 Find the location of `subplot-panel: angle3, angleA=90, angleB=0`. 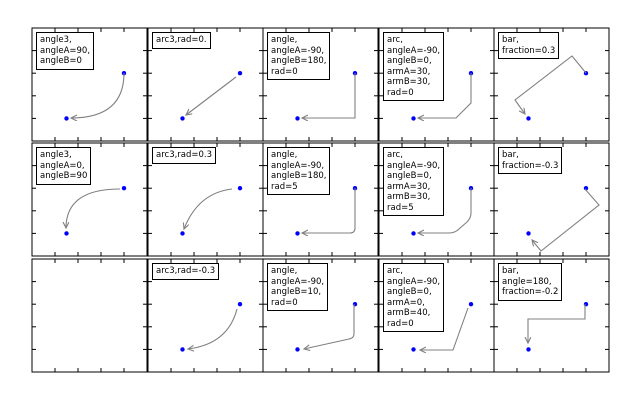

subplot-panel: angle3, angleA=90, angleB=0 is located at coordinates (89, 84).